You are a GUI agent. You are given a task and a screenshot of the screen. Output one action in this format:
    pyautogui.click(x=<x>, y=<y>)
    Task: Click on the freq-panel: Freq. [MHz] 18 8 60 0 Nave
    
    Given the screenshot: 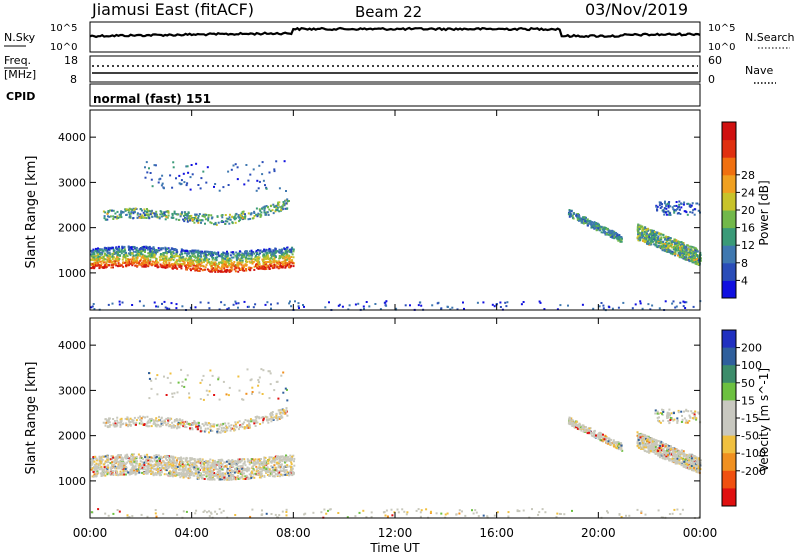 What is the action you would take?
    pyautogui.click(x=390, y=70)
    